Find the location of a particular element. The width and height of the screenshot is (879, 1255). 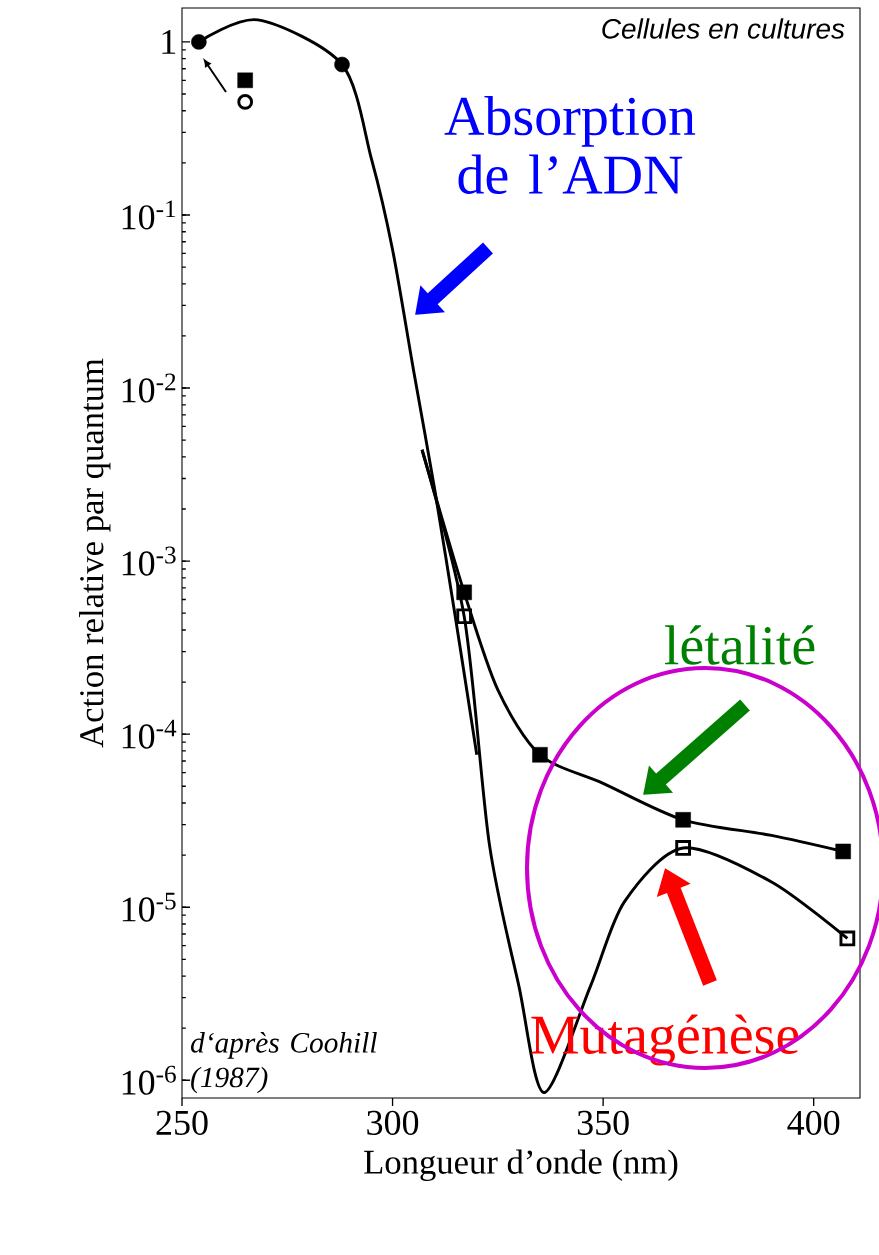

x-tick-label: 300 is located at coordinates (393, 1122).